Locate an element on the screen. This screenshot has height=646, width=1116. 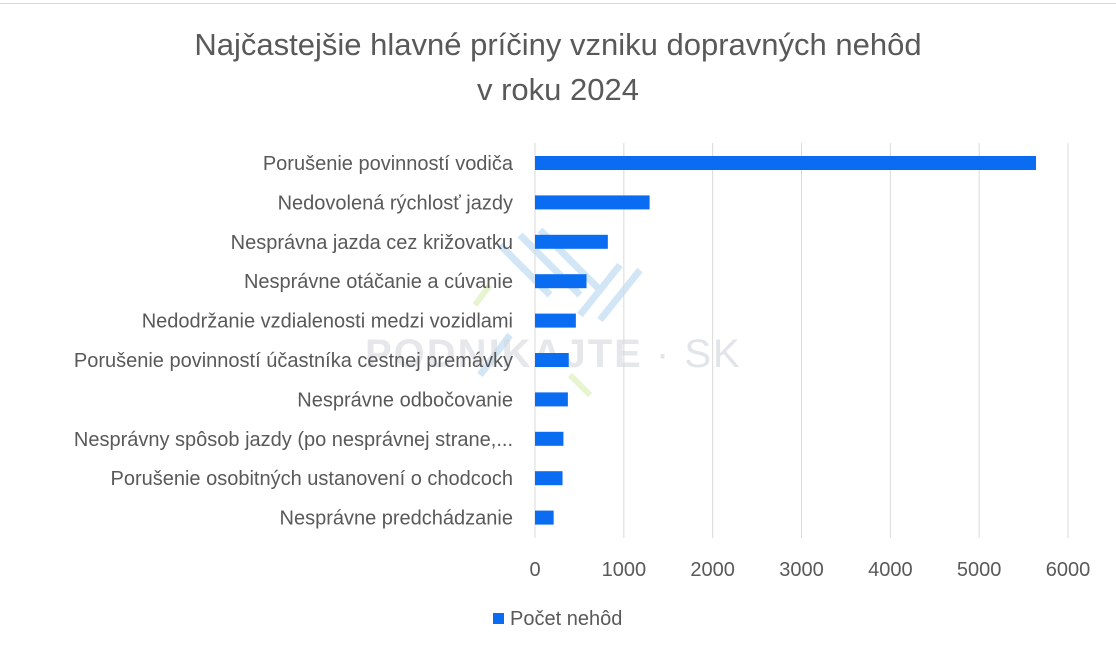
watermark-suffix: SK is located at coordinates (713, 354).